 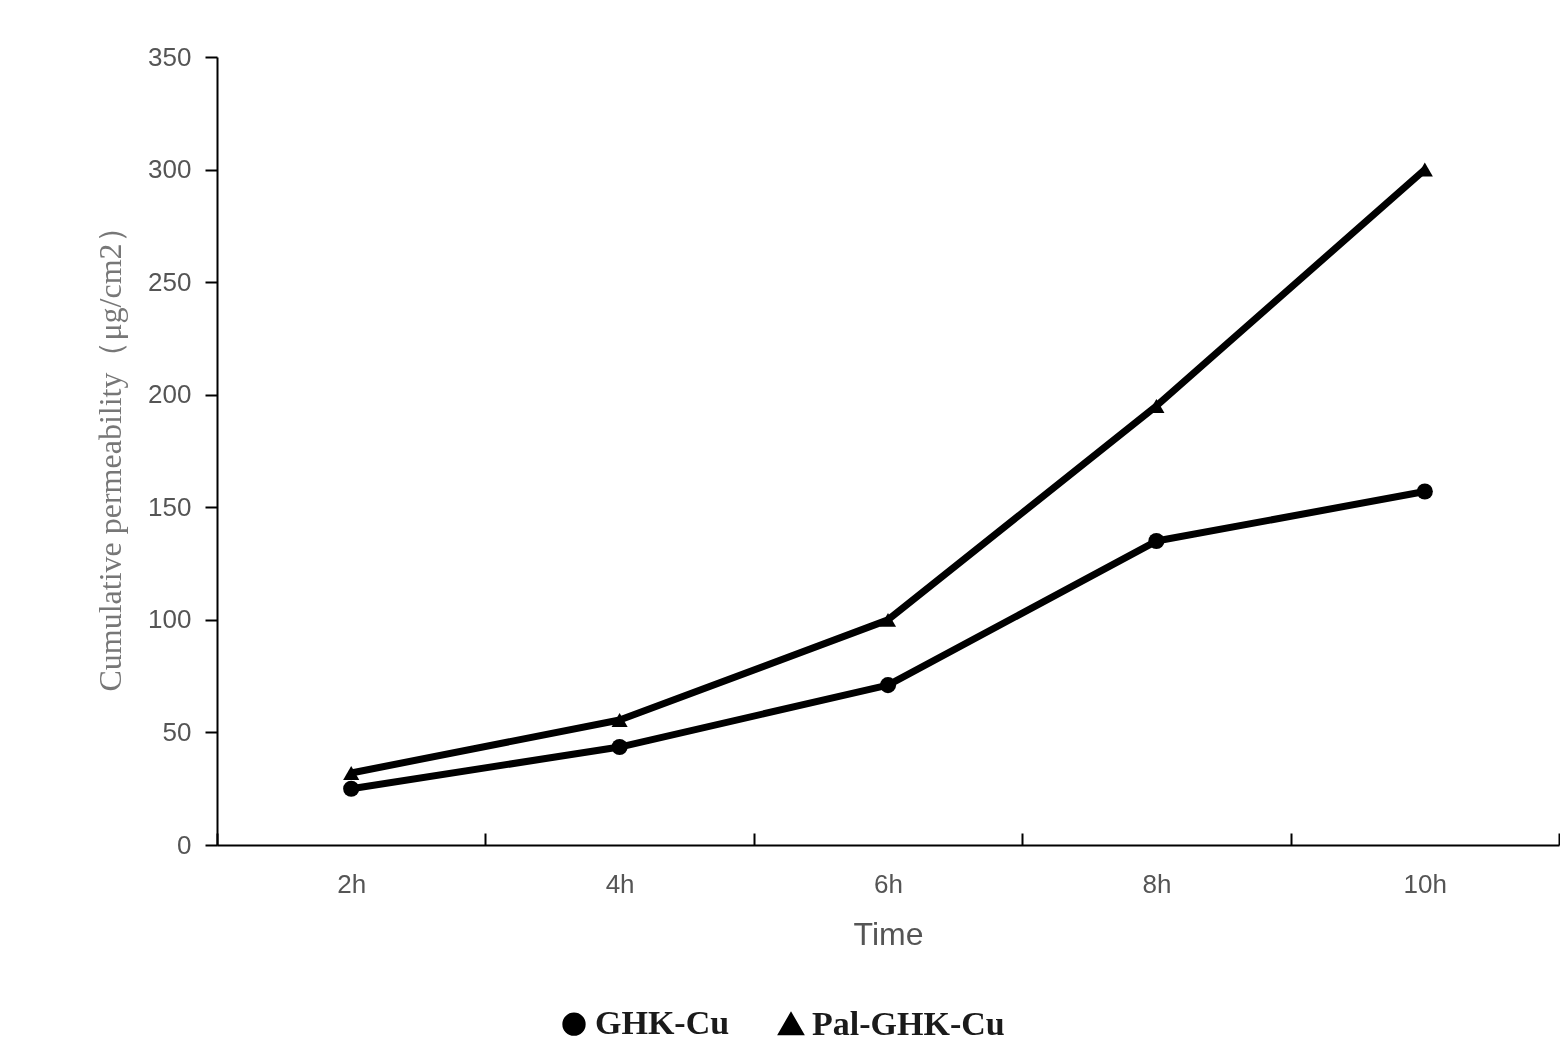 What do you see at coordinates (908, 1023) in the screenshot?
I see `legend-label: Pal-GHK-Cu` at bounding box center [908, 1023].